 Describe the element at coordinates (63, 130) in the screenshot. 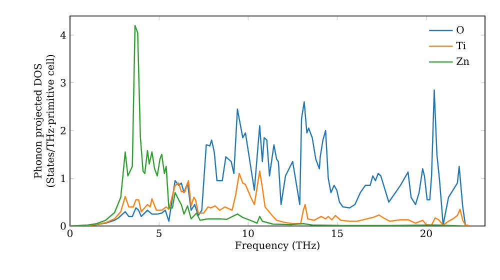

I see `y-tick-label: 2` at that location.